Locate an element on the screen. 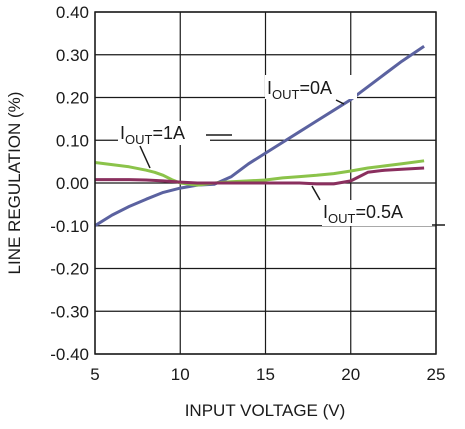  x-tick-label: 15 is located at coordinates (265, 374).